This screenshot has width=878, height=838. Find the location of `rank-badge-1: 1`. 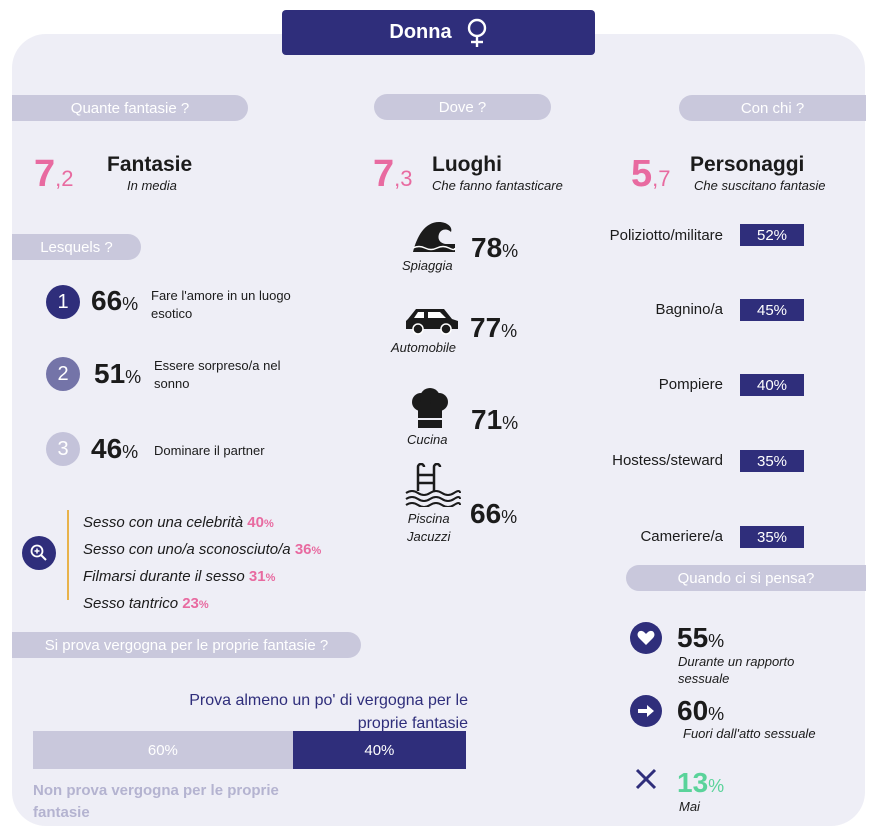

rank-badge-1: 1 is located at coordinates (63, 302).